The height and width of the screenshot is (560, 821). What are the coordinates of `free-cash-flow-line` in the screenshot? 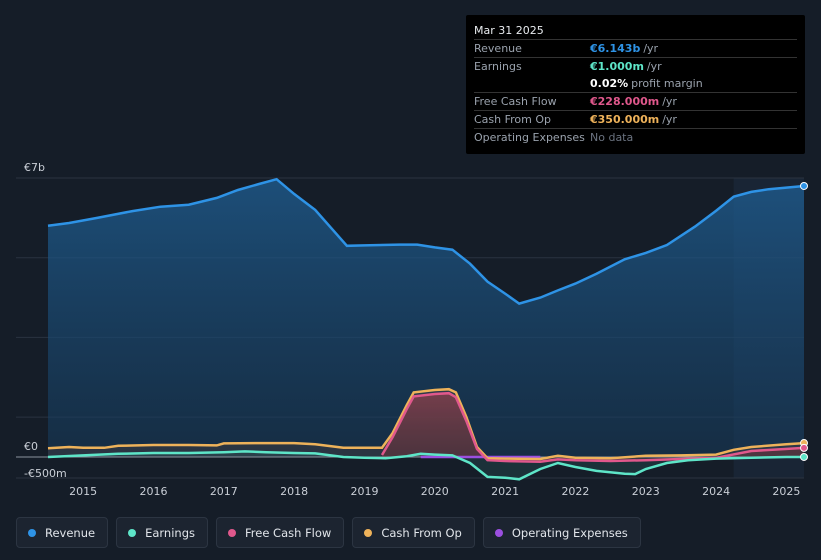 It's located at (592, 427).